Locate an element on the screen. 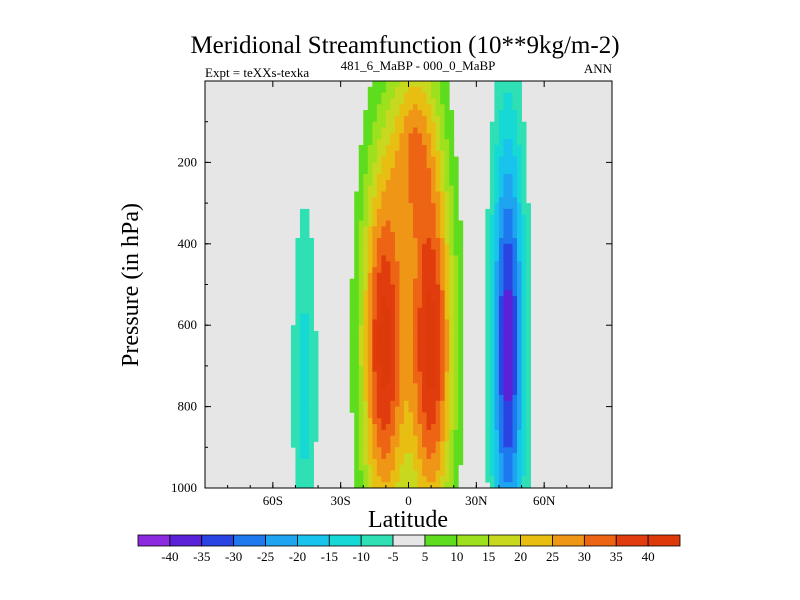  colorbar-label: 25 is located at coordinates (552, 556).